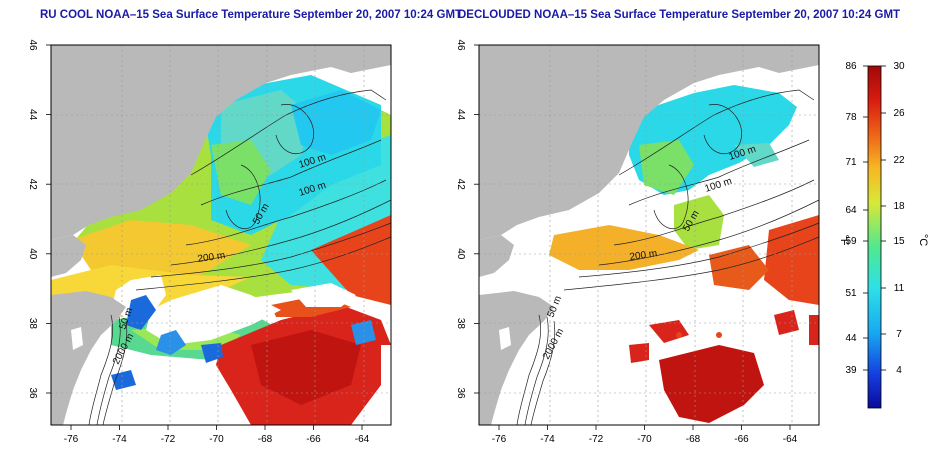 This screenshot has height=475, width=950. What do you see at coordinates (596, 439) in the screenshot?
I see `right-lon-label: -72` at bounding box center [596, 439].